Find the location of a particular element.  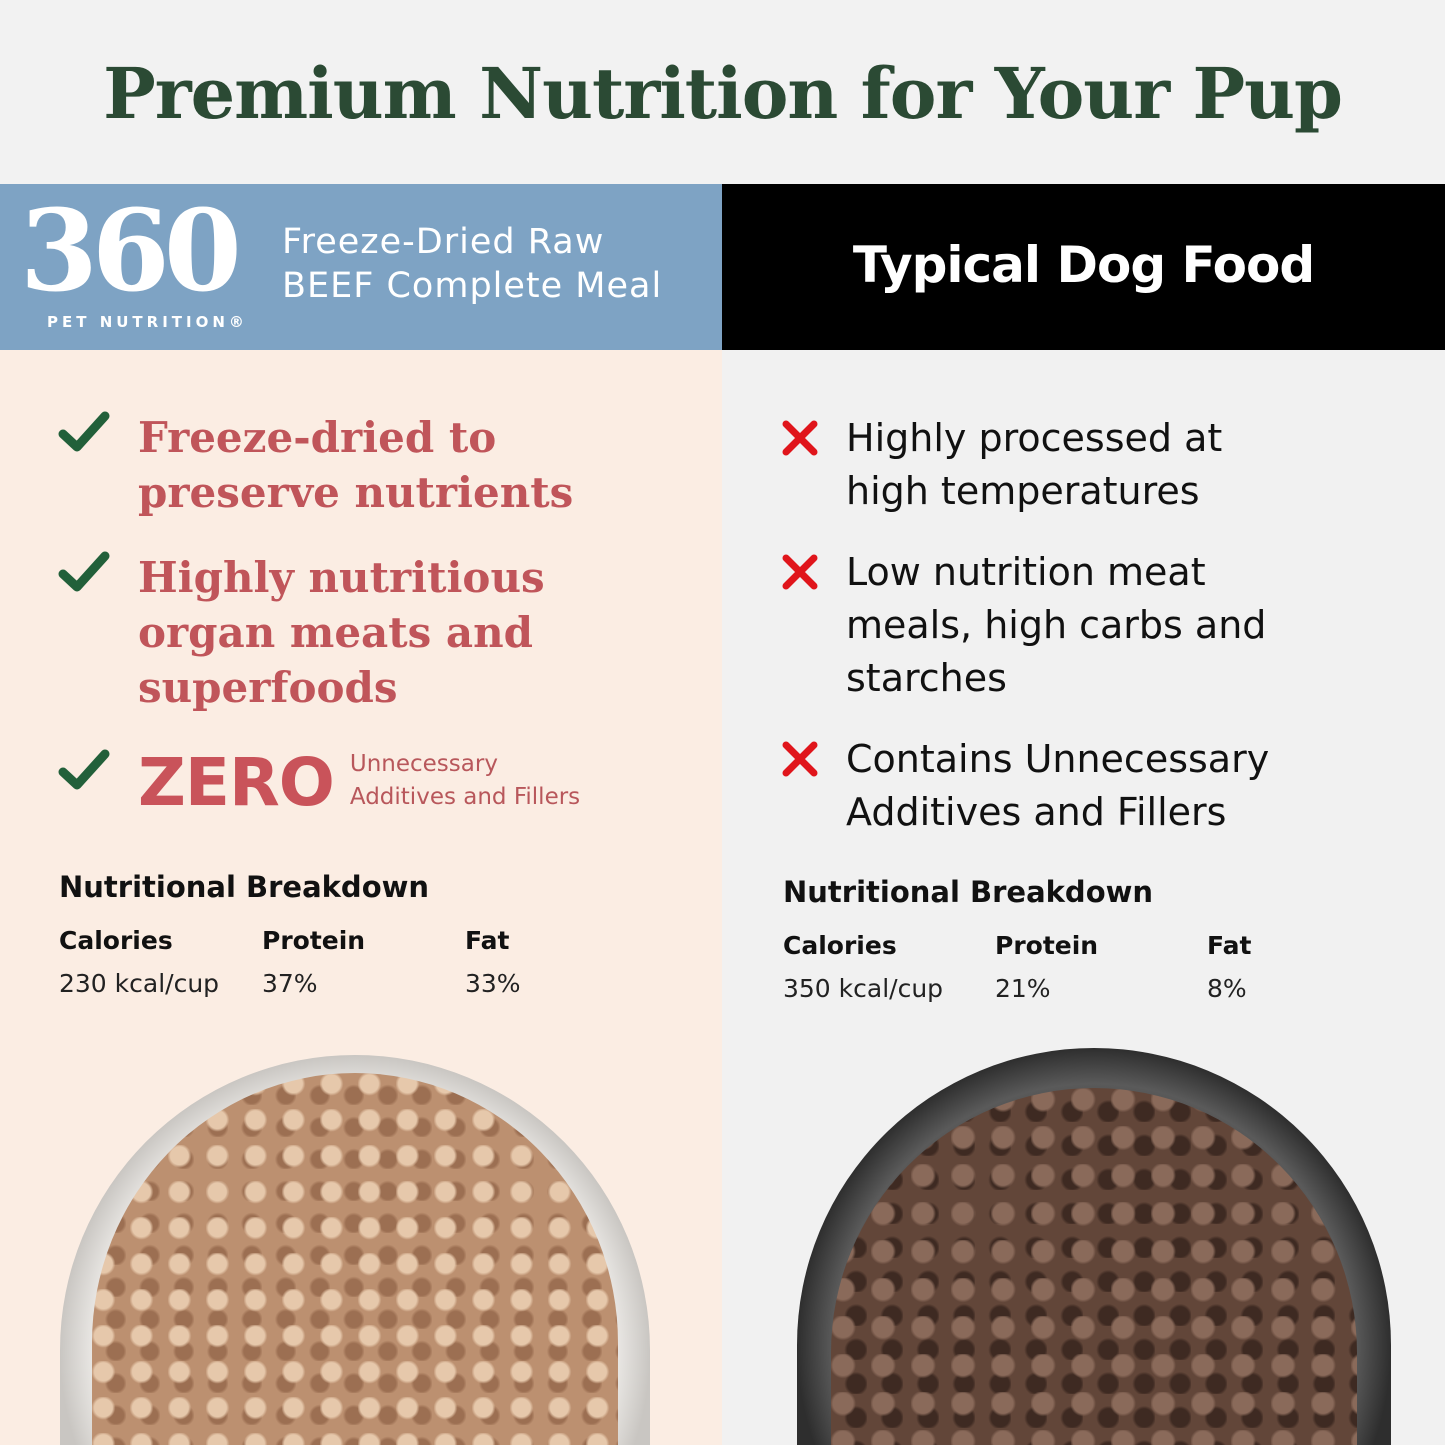

product-name: Freeze-Dried Raw BEEF Complete Meal is located at coordinates (472, 264).